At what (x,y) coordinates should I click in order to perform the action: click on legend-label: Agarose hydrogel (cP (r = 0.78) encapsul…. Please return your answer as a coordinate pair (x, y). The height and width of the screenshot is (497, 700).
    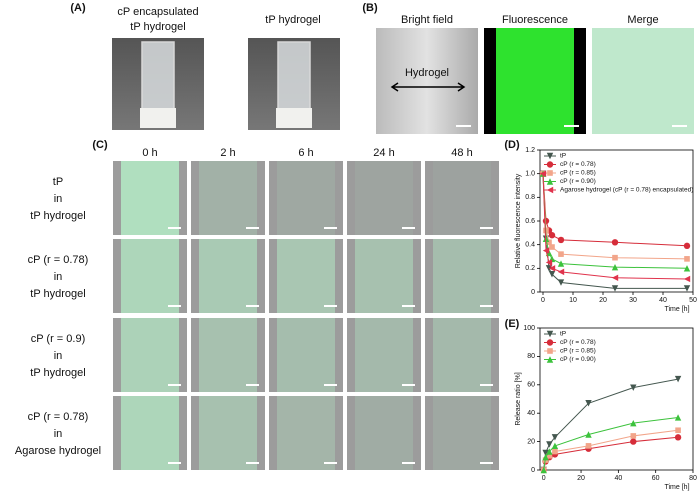
    Looking at the image, I should click on (626, 190).